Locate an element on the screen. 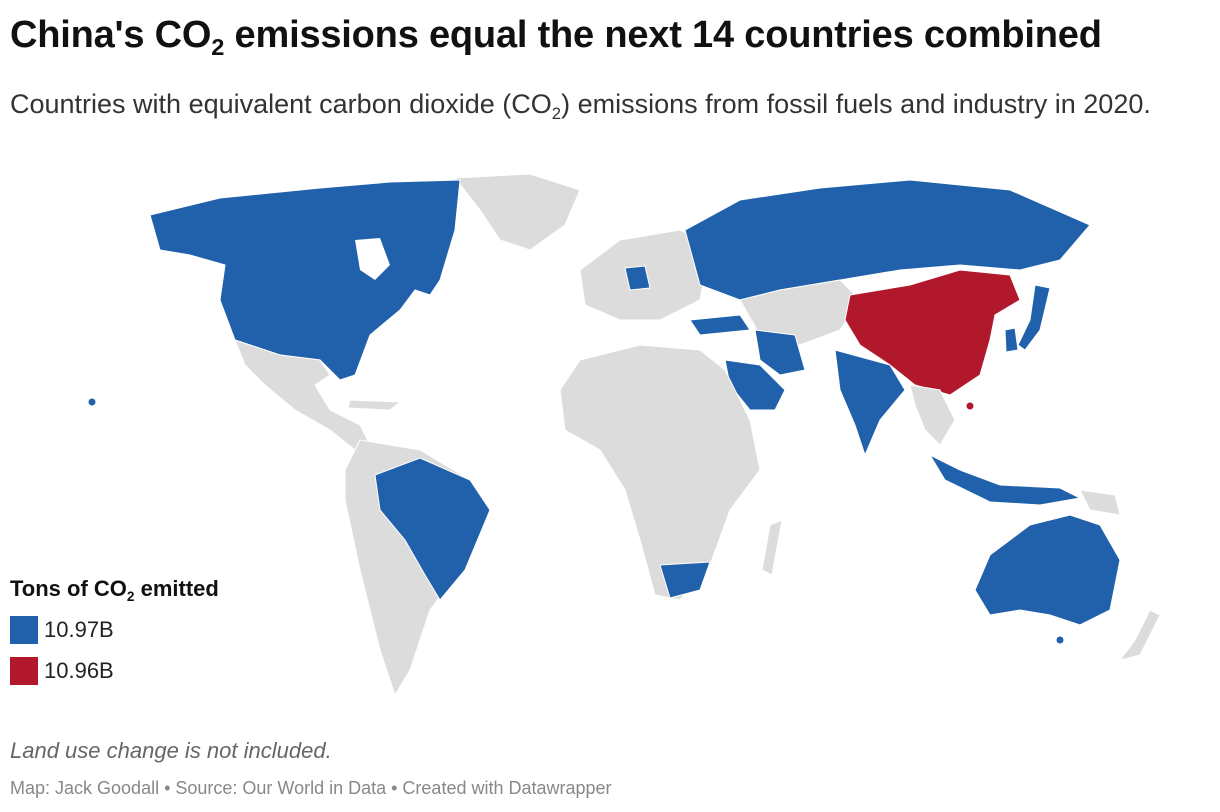 Image resolution: width=1220 pixels, height=812 pixels. russia is located at coordinates (887, 240).